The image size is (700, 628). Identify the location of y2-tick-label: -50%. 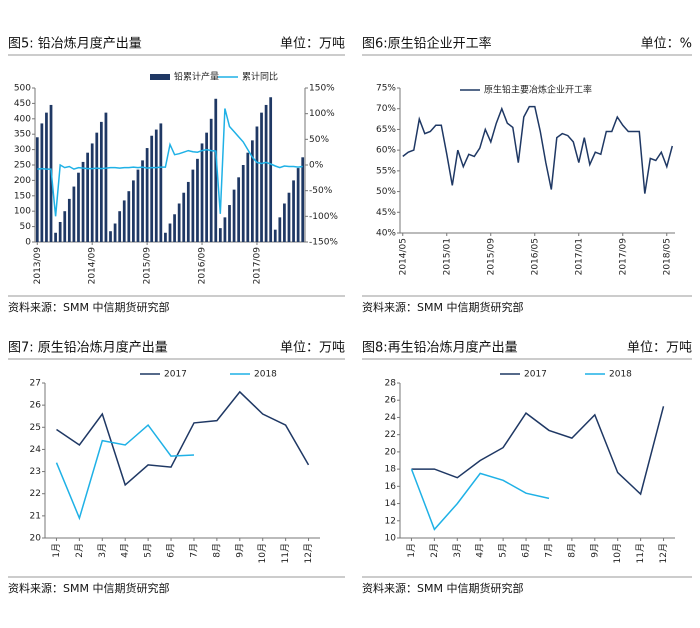
(321, 191).